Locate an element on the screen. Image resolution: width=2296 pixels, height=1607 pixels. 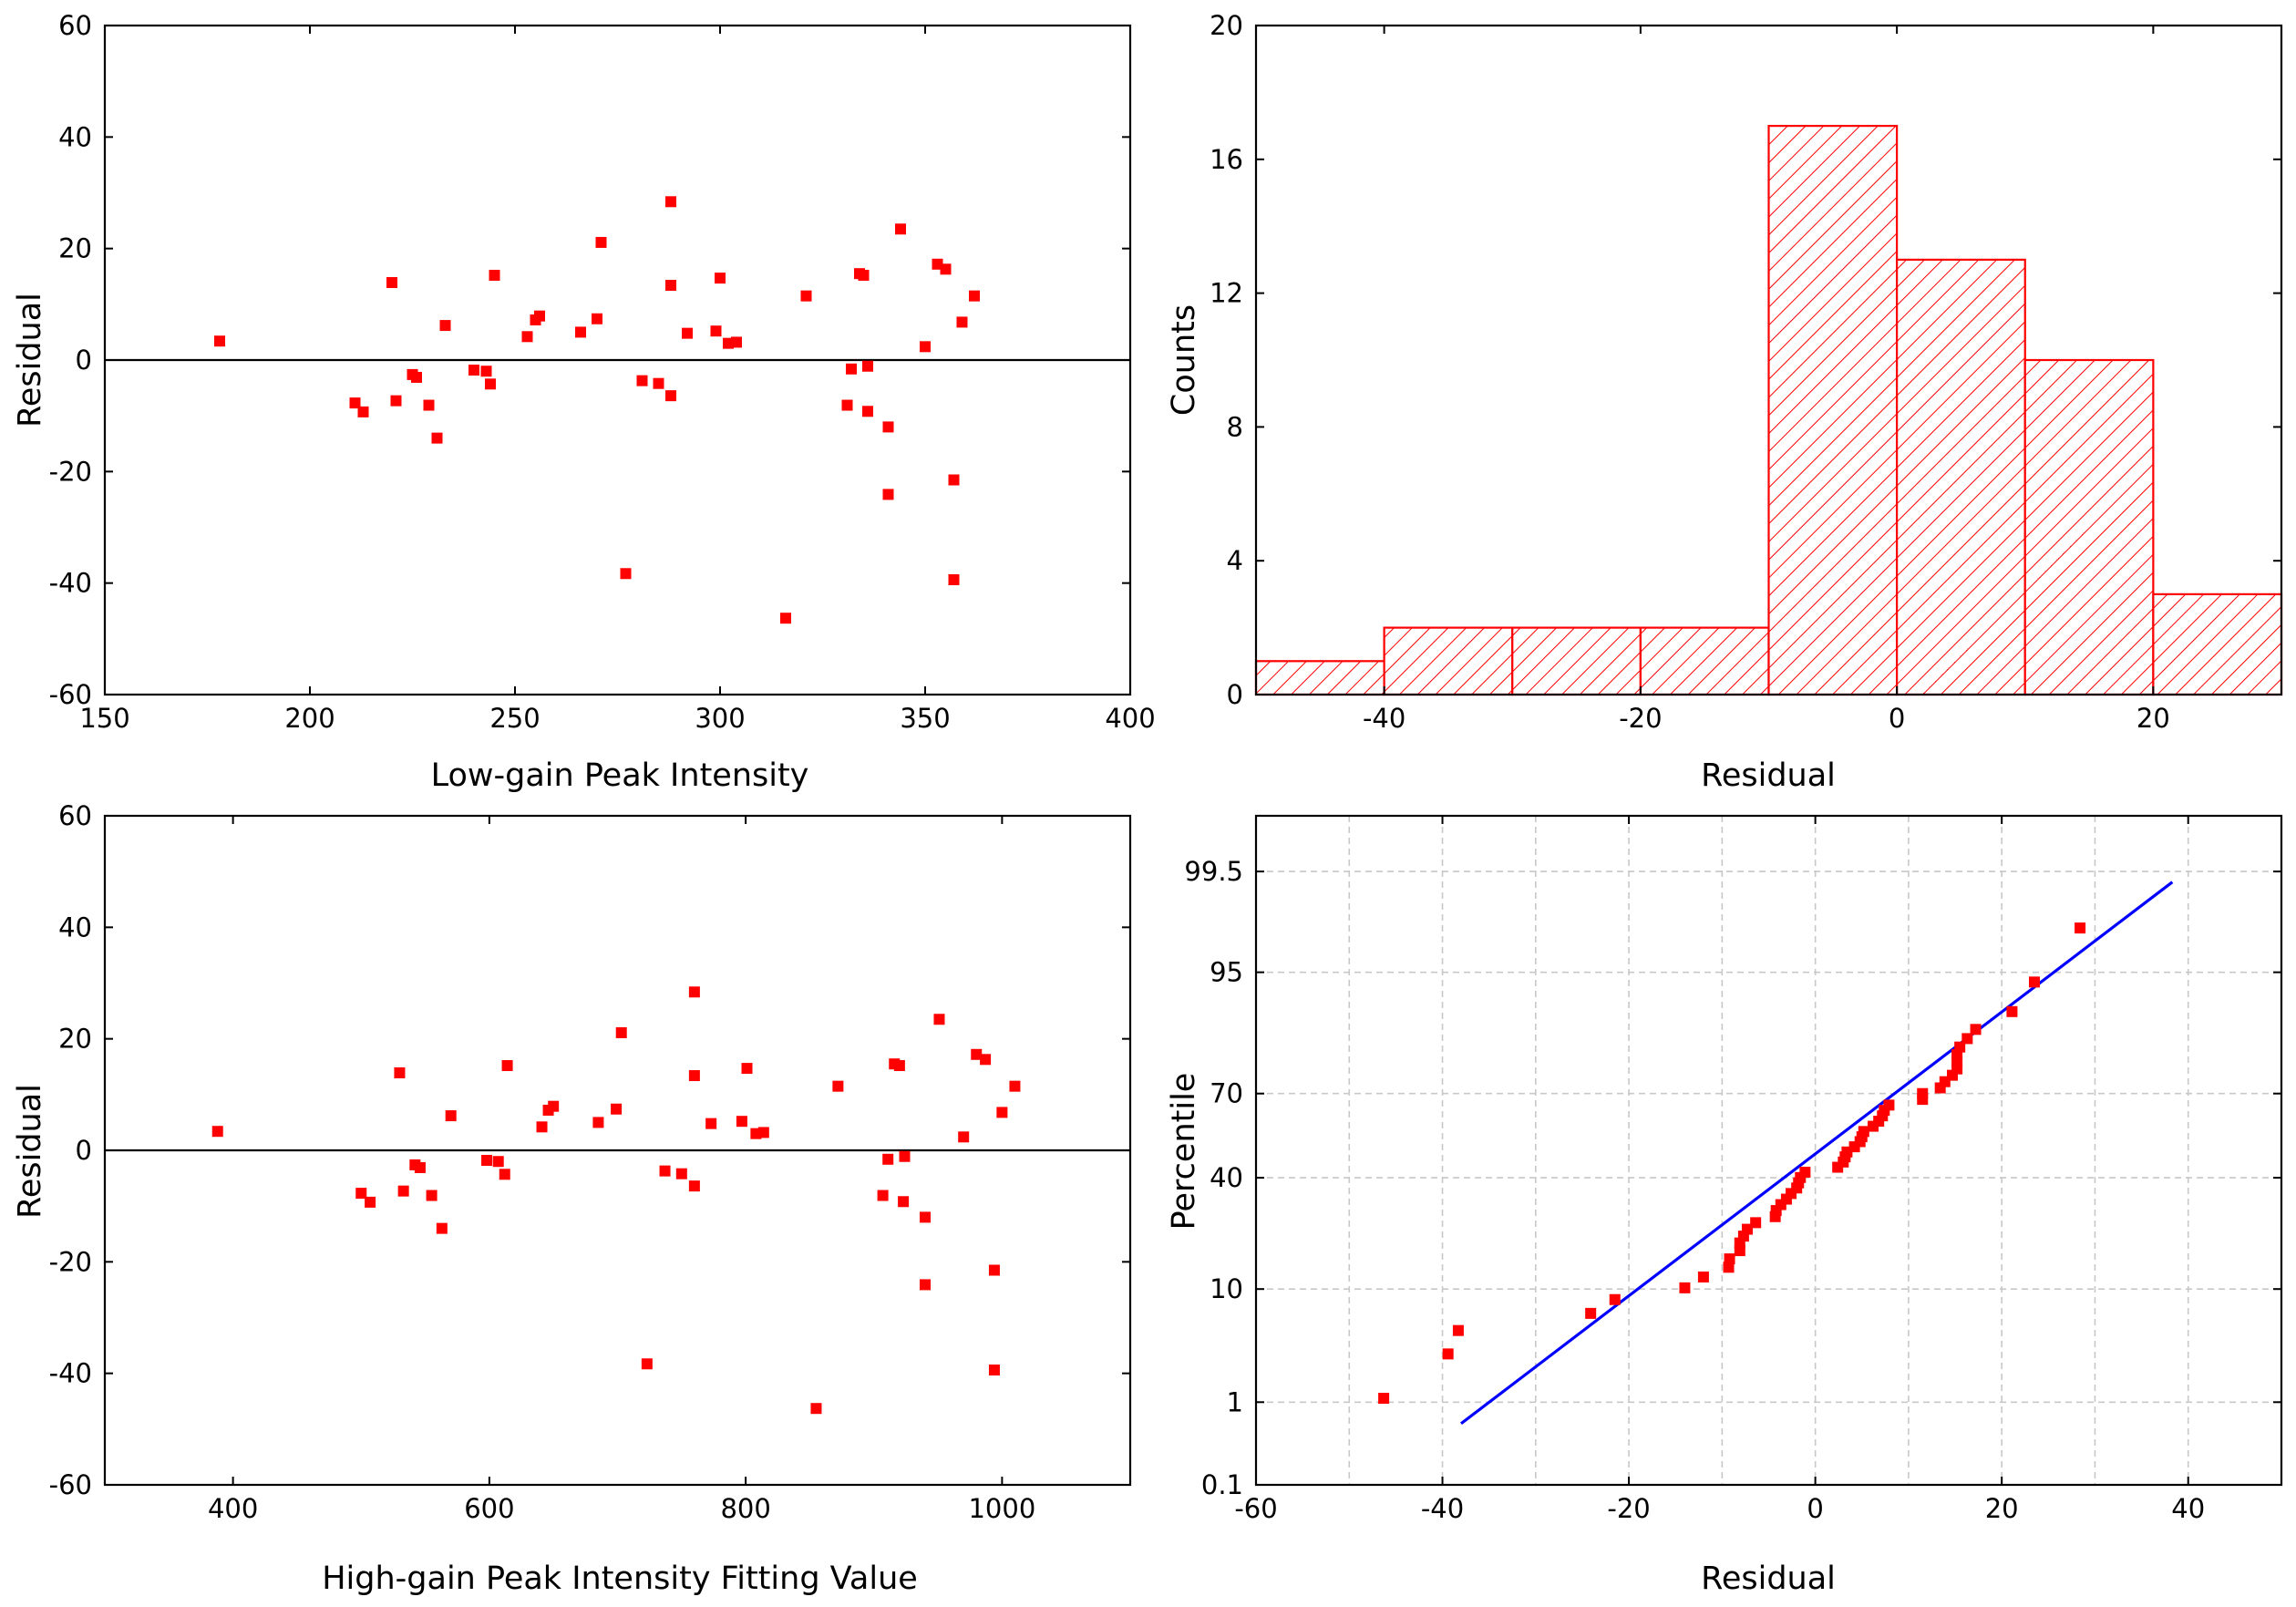
y-tick-label: 99.5 is located at coordinates (1213, 871).